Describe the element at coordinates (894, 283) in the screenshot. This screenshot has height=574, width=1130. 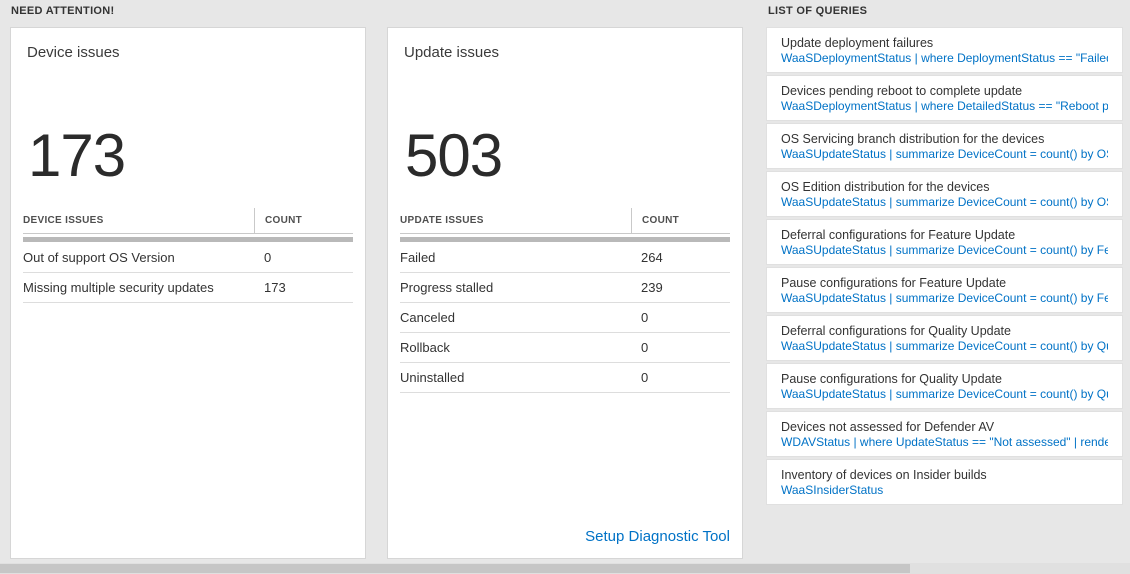
I see `query-title: Pause configurations for Feature Update` at that location.